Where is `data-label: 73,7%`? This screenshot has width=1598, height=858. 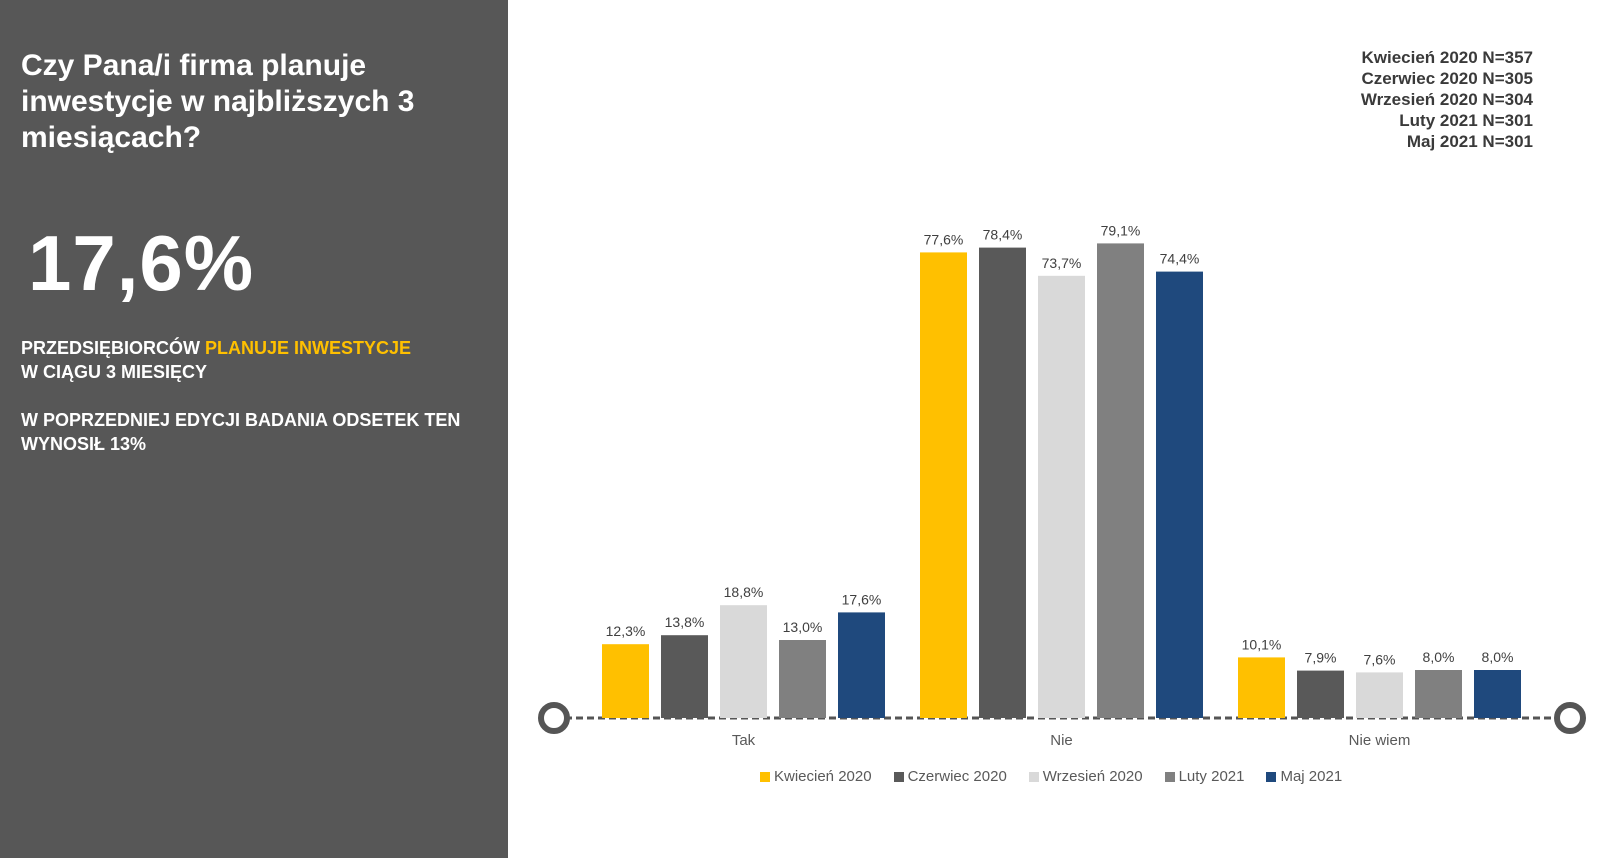
data-label: 73,7% is located at coordinates (1062, 263).